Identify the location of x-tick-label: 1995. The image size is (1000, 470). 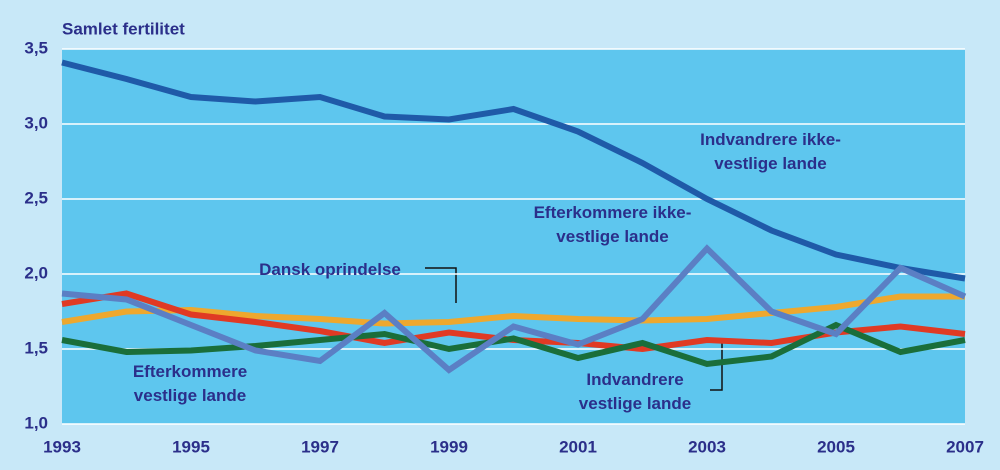
(191, 446).